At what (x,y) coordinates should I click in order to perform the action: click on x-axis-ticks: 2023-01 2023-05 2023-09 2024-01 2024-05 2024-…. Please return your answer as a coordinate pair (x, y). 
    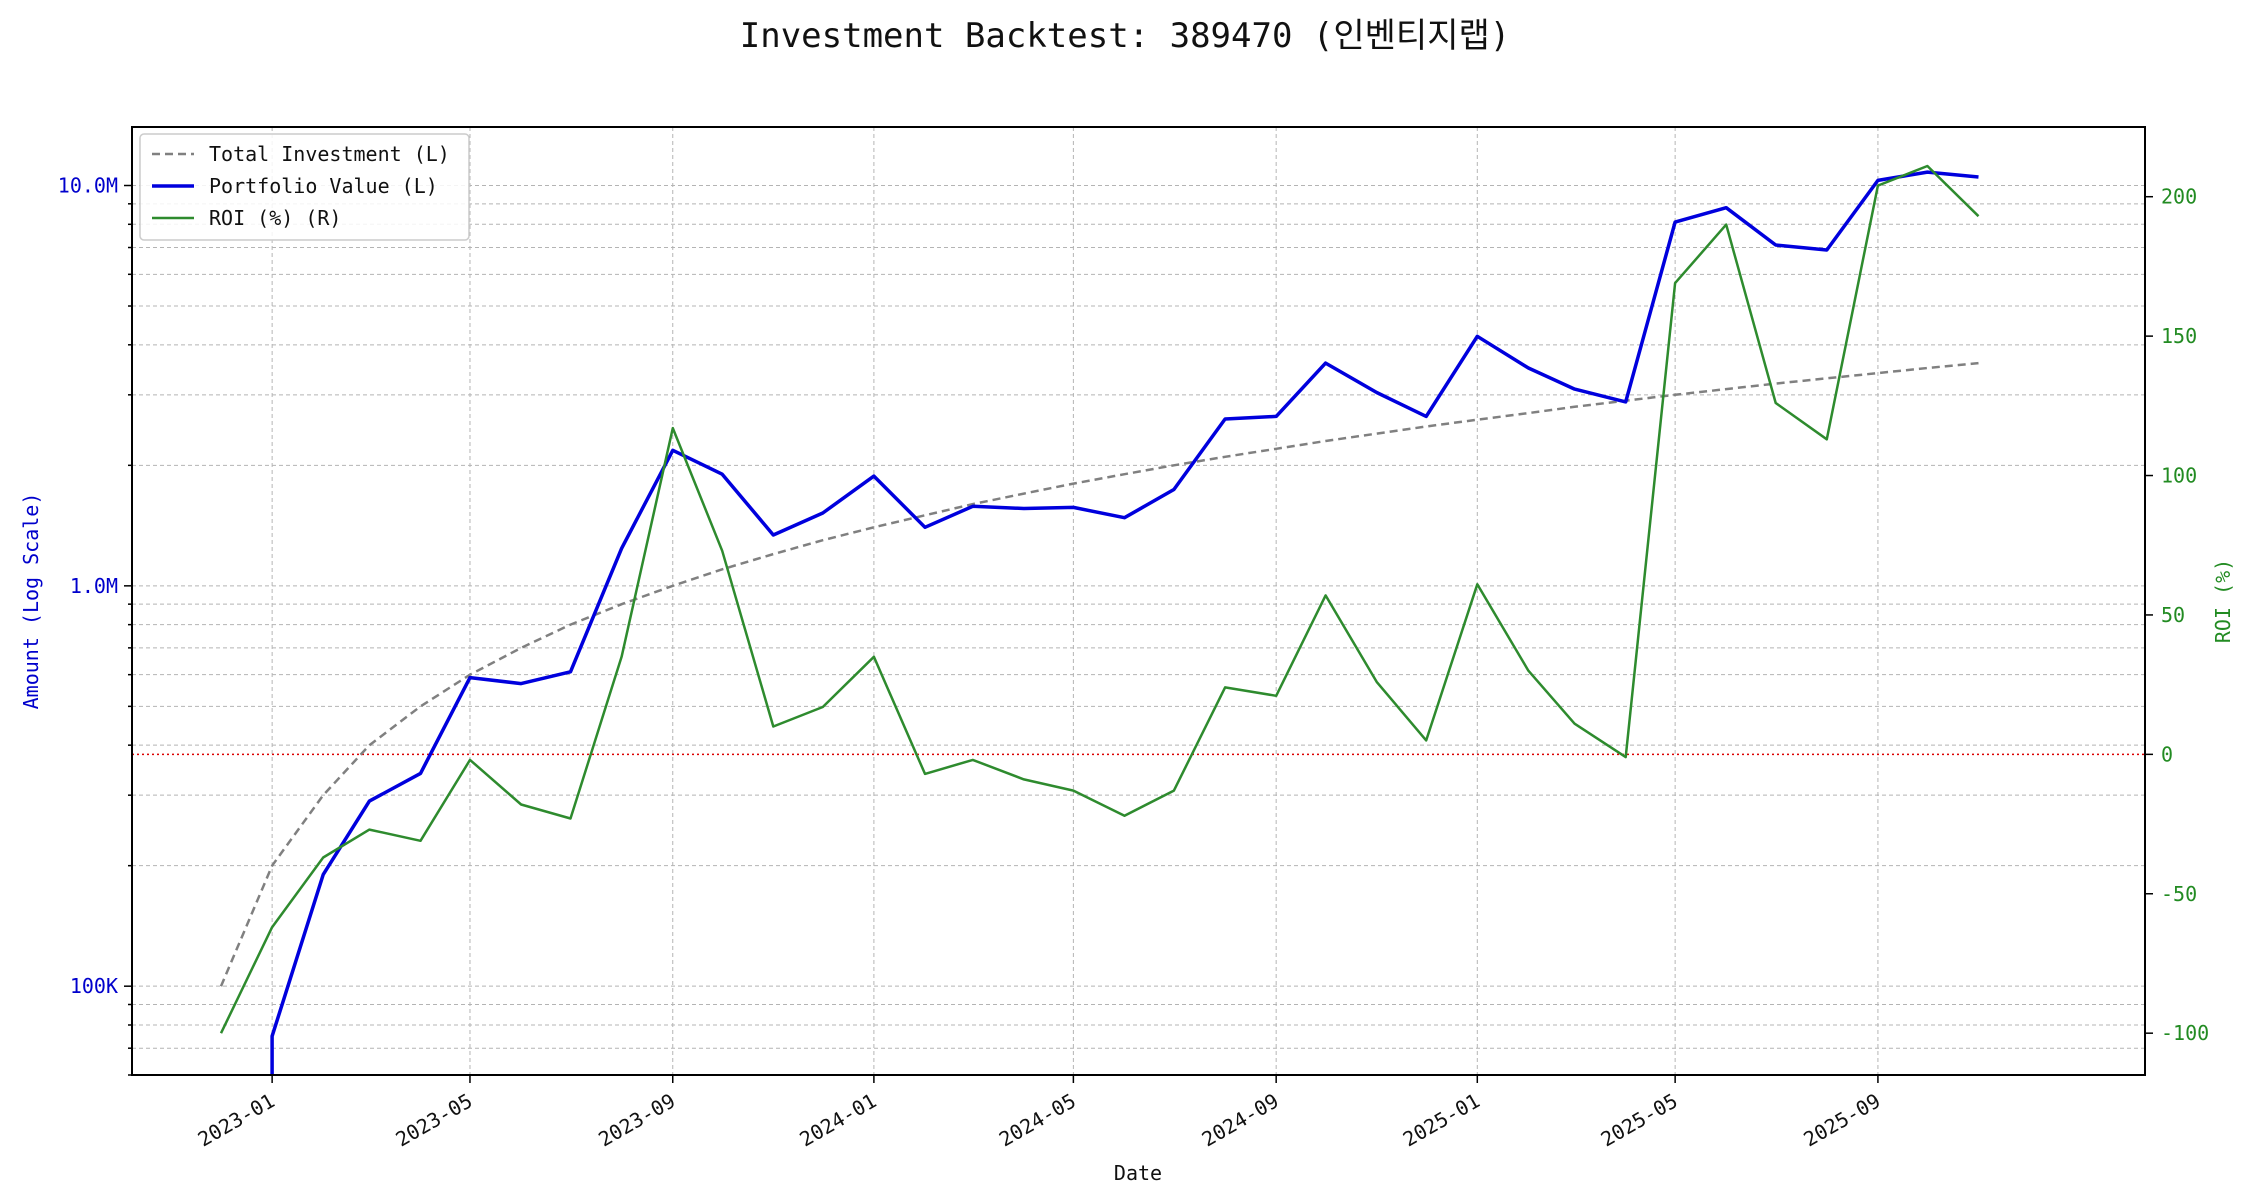
    Looking at the image, I should click on (1039, 1113).